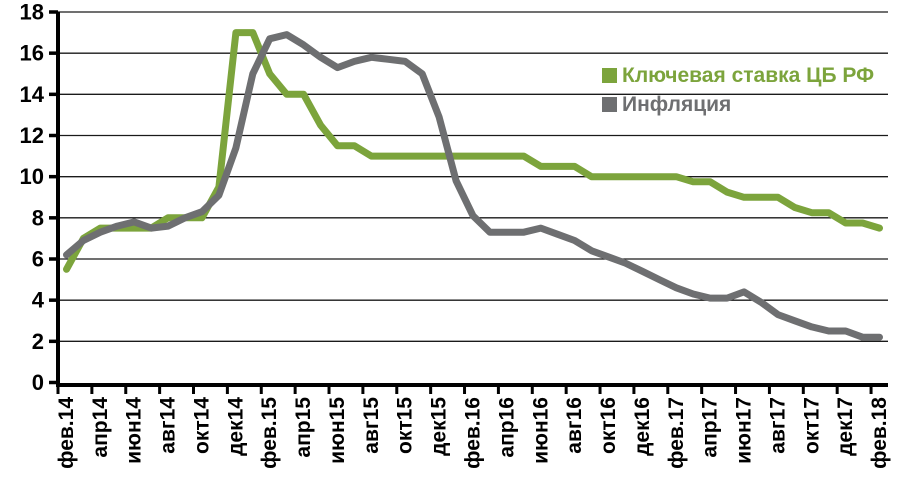 The height and width of the screenshot is (479, 900). Describe the element at coordinates (38, 382) in the screenshot. I see `y-axis-label: 0` at that location.